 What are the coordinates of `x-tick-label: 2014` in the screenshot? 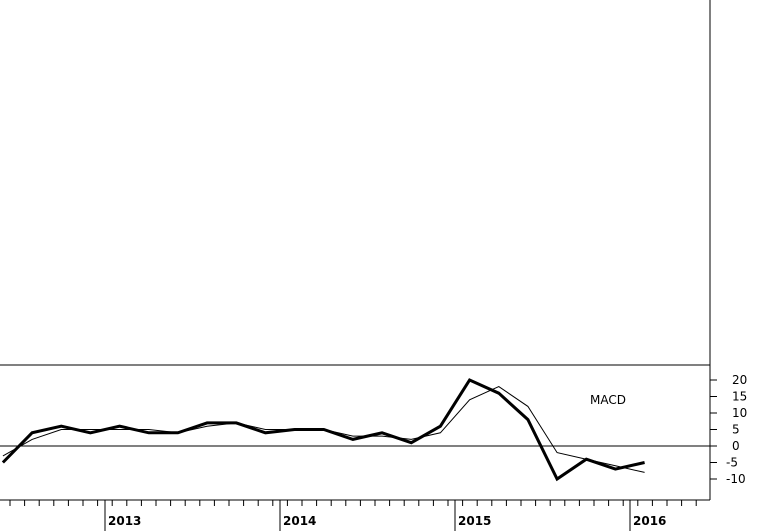 It's located at (299, 521).